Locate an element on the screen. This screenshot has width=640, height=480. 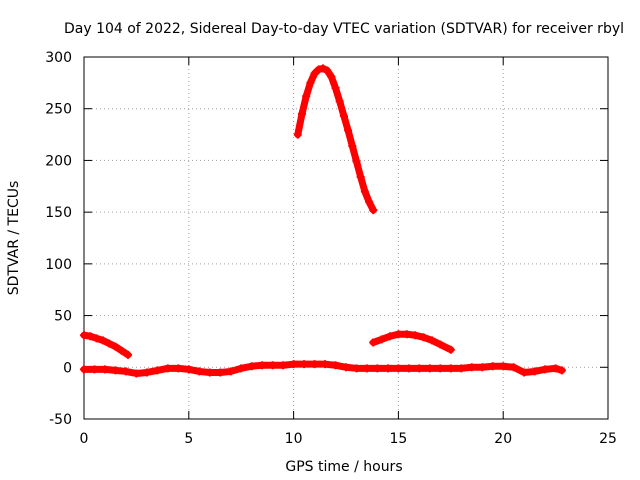
y-tick-label: 200 is located at coordinates (58, 161).